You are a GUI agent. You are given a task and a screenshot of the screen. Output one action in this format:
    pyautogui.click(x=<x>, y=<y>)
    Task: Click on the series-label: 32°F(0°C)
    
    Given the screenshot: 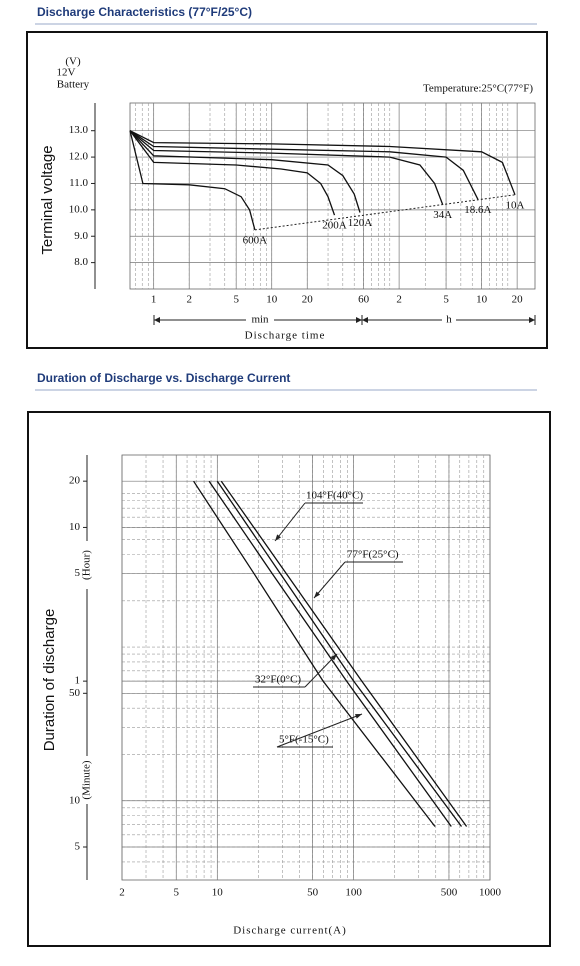 What is the action you would take?
    pyautogui.click(x=278, y=680)
    